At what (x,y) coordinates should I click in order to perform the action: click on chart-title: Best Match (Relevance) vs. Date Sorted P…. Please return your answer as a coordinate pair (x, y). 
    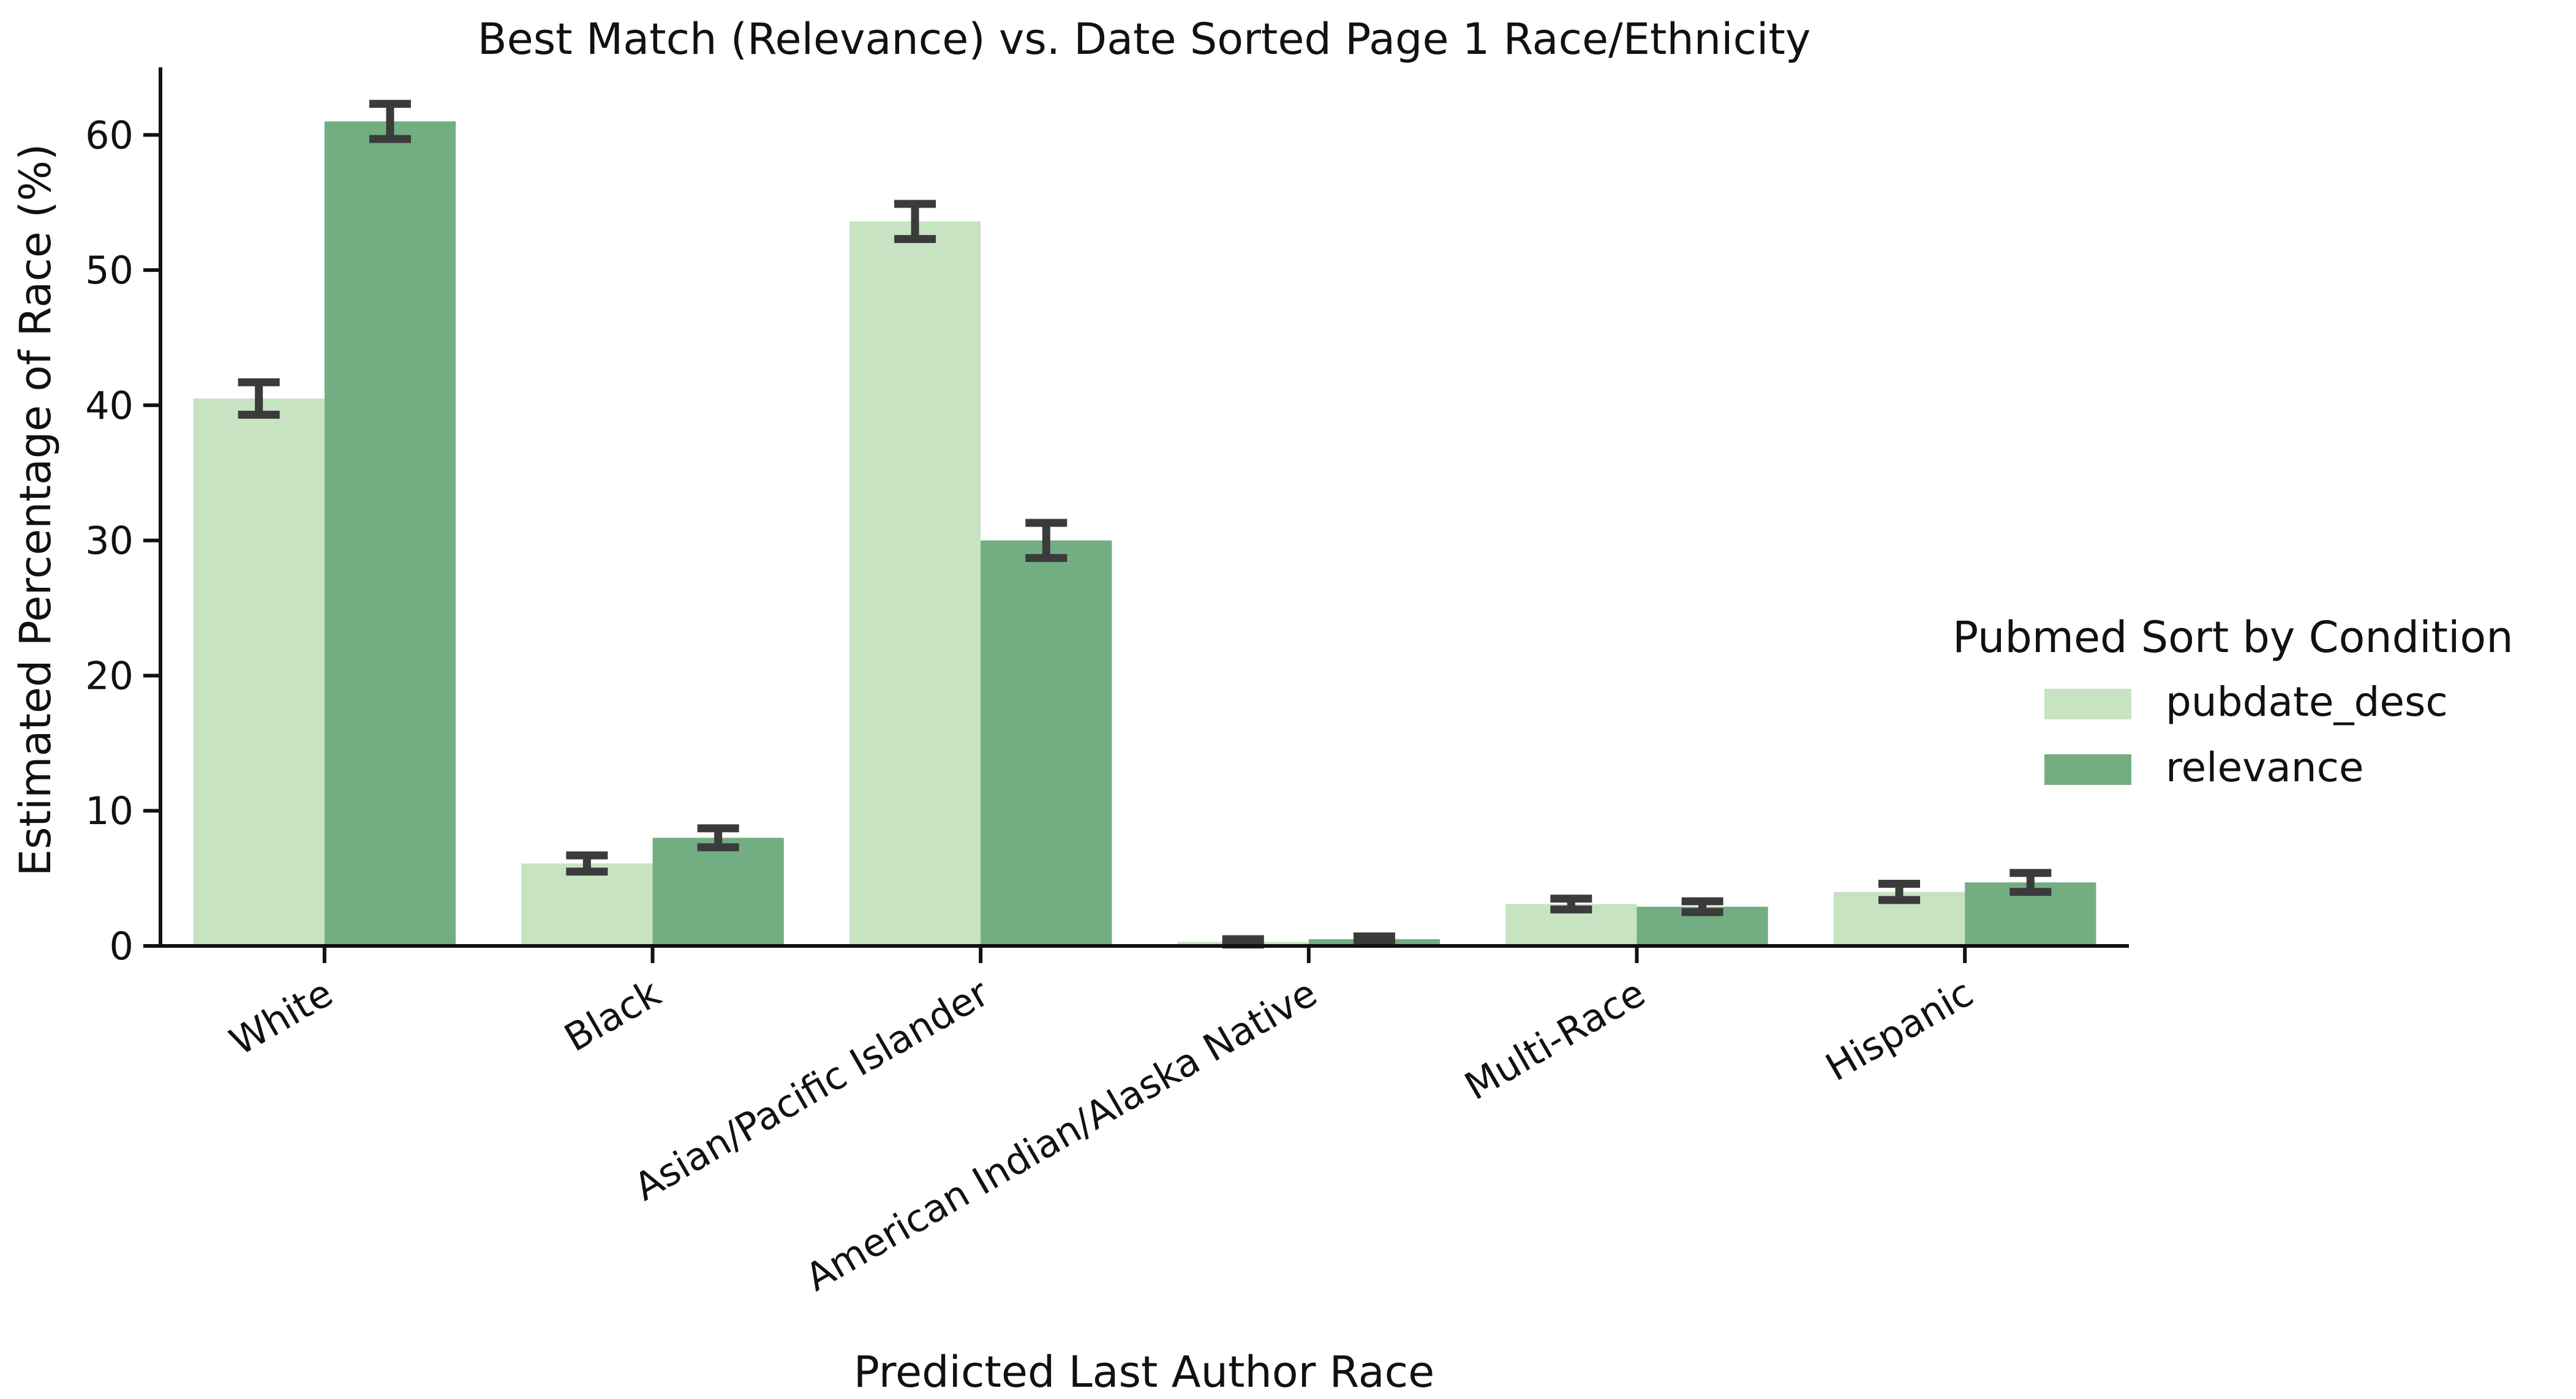
    Looking at the image, I should click on (1144, 39).